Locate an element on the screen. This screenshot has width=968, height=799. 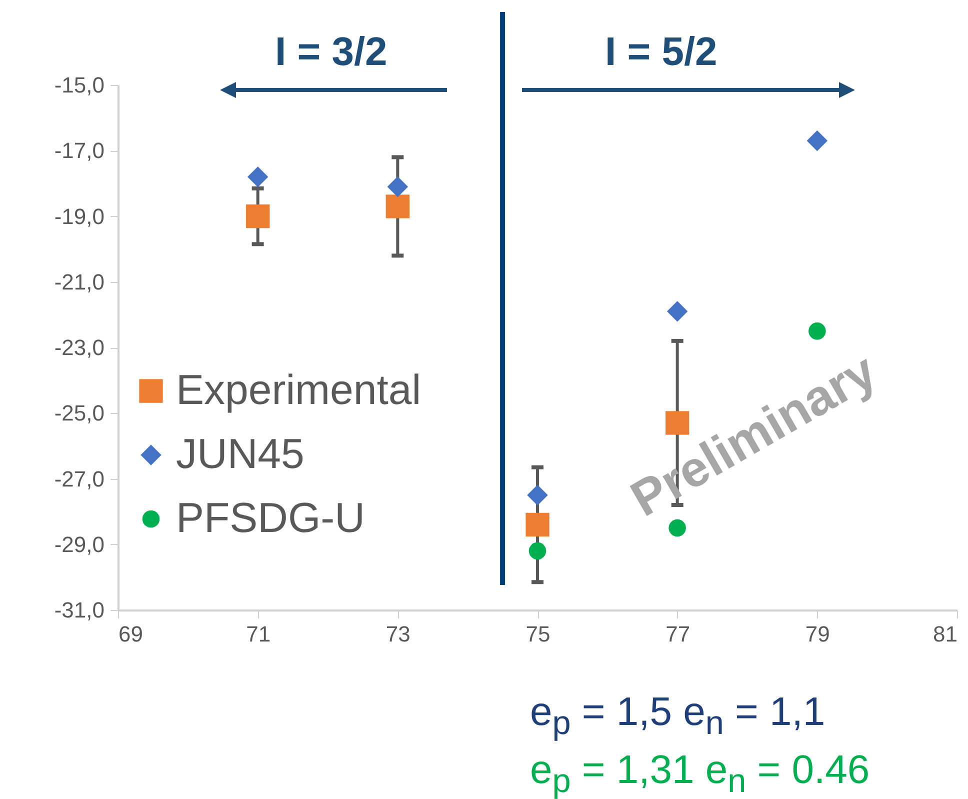
text: I = 5/2 is located at coordinates (661, 52).